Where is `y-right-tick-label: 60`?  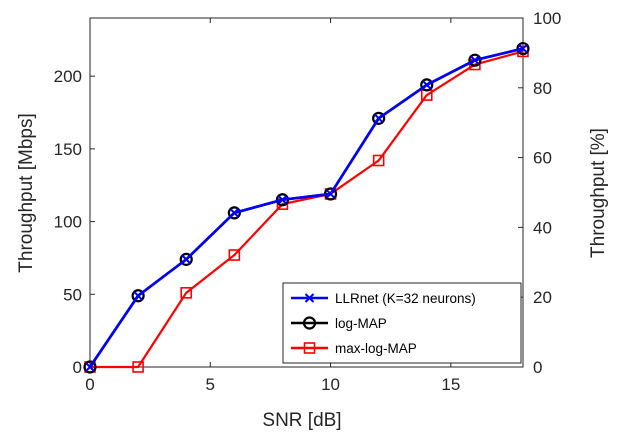
y-right-tick-label: 60 is located at coordinates (542, 158).